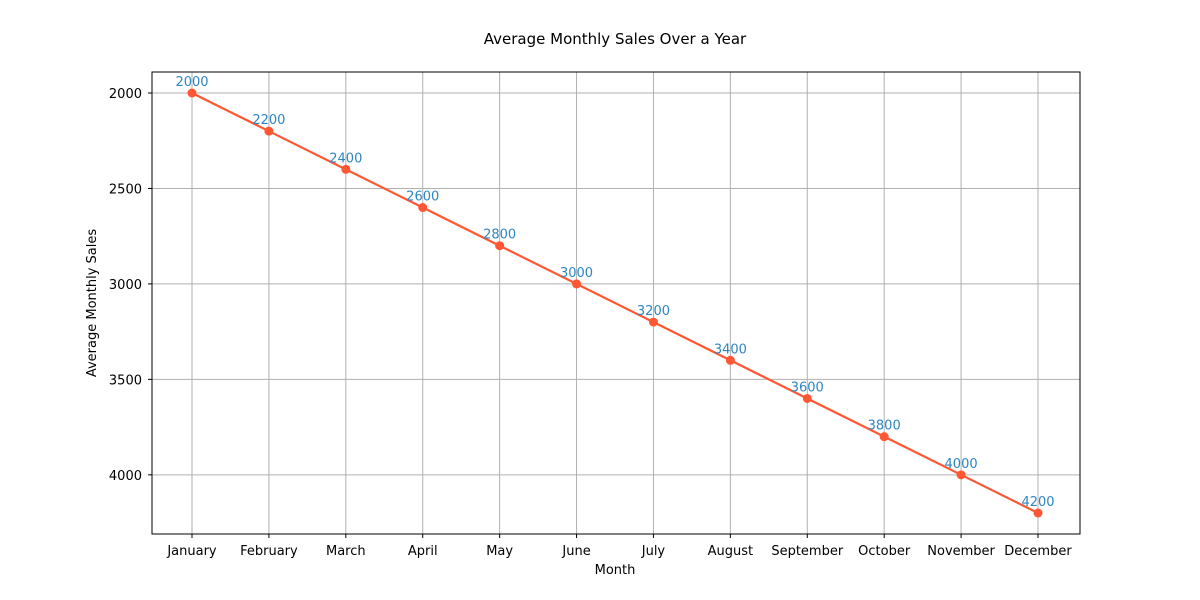 The height and width of the screenshot is (600, 1200). Describe the element at coordinates (653, 551) in the screenshot. I see `x-tick-label: July` at that location.